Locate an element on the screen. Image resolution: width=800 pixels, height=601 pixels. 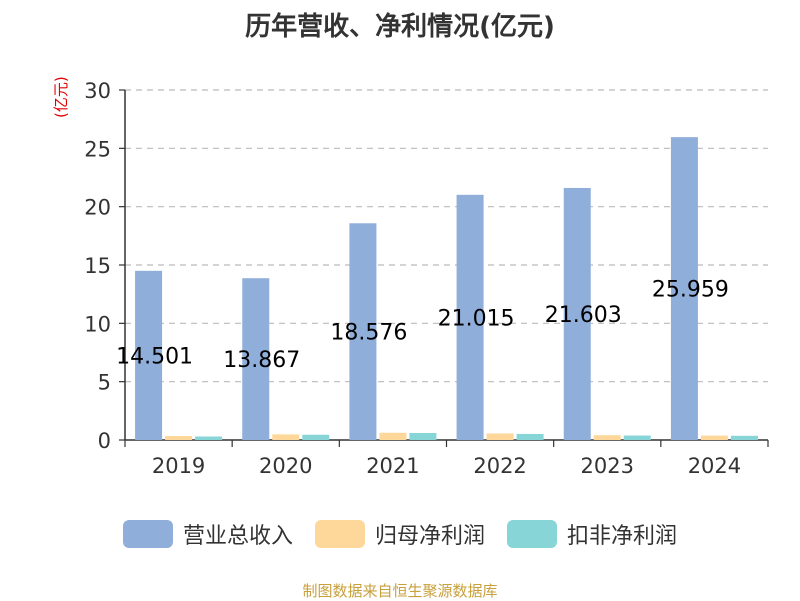
legend-label-deducted-net-profit: 扣非净利润 is located at coordinates (622, 536).